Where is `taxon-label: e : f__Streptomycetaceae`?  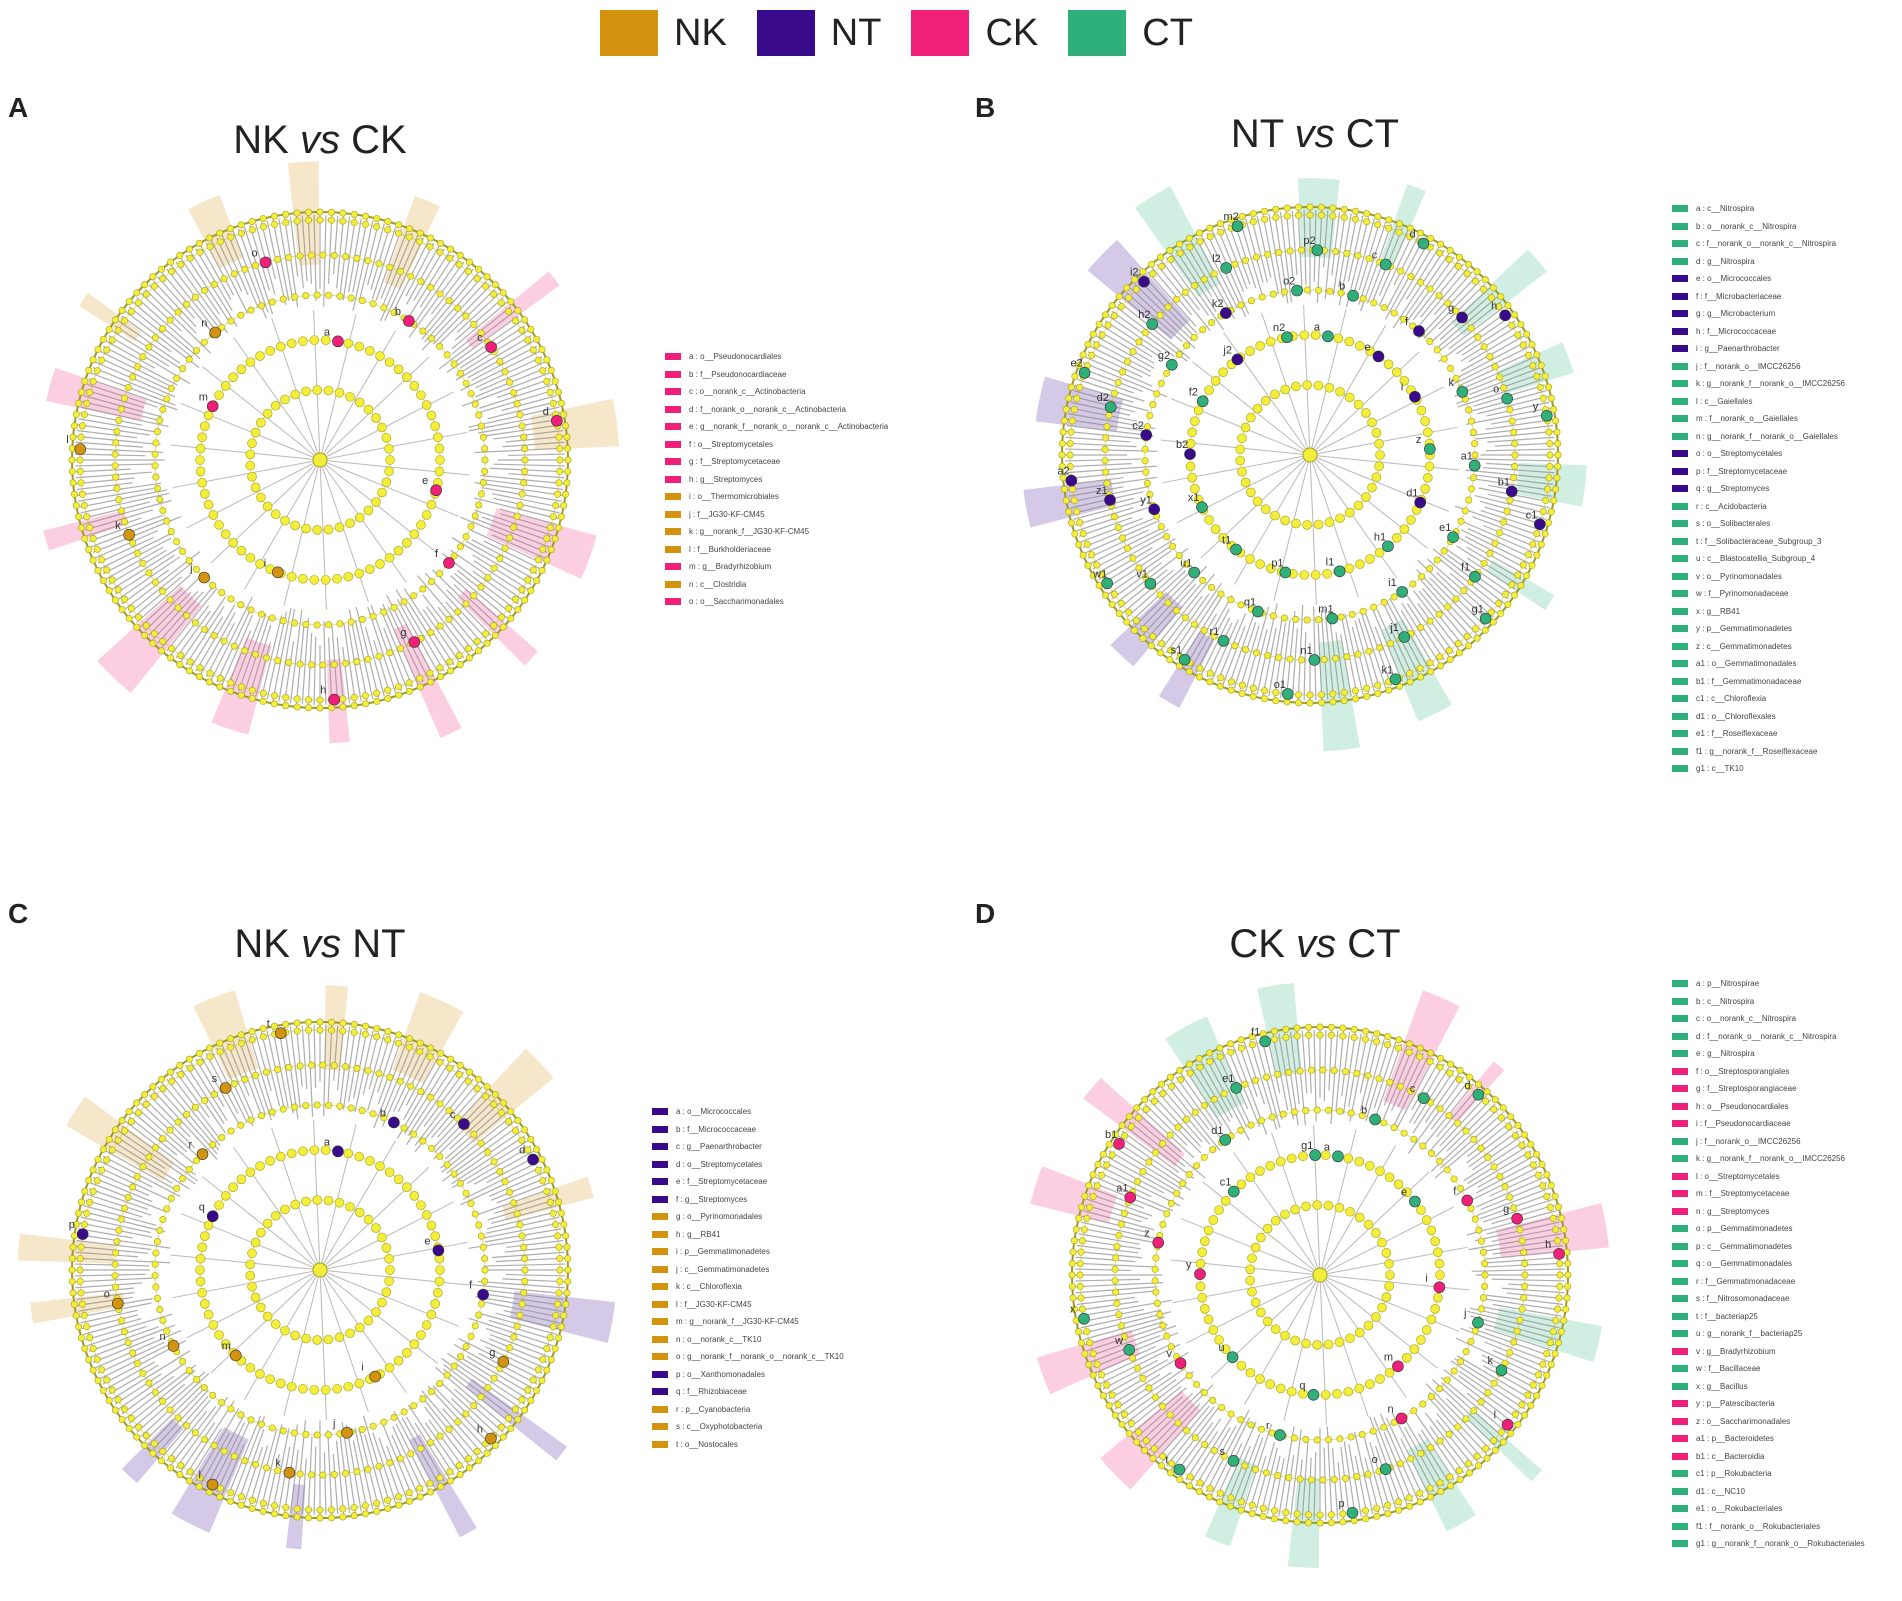 taxon-label: e : f__Streptomycetaceae is located at coordinates (722, 1182).